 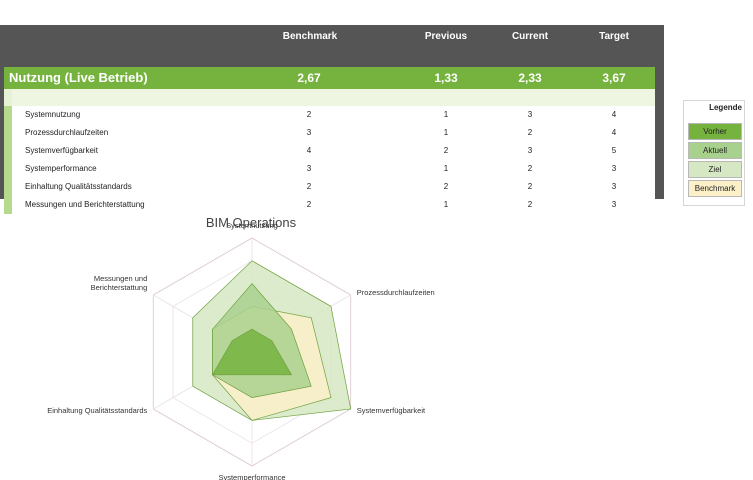 I want to click on radar-axis-label-line: Systemperformance, so click(x=251, y=476).